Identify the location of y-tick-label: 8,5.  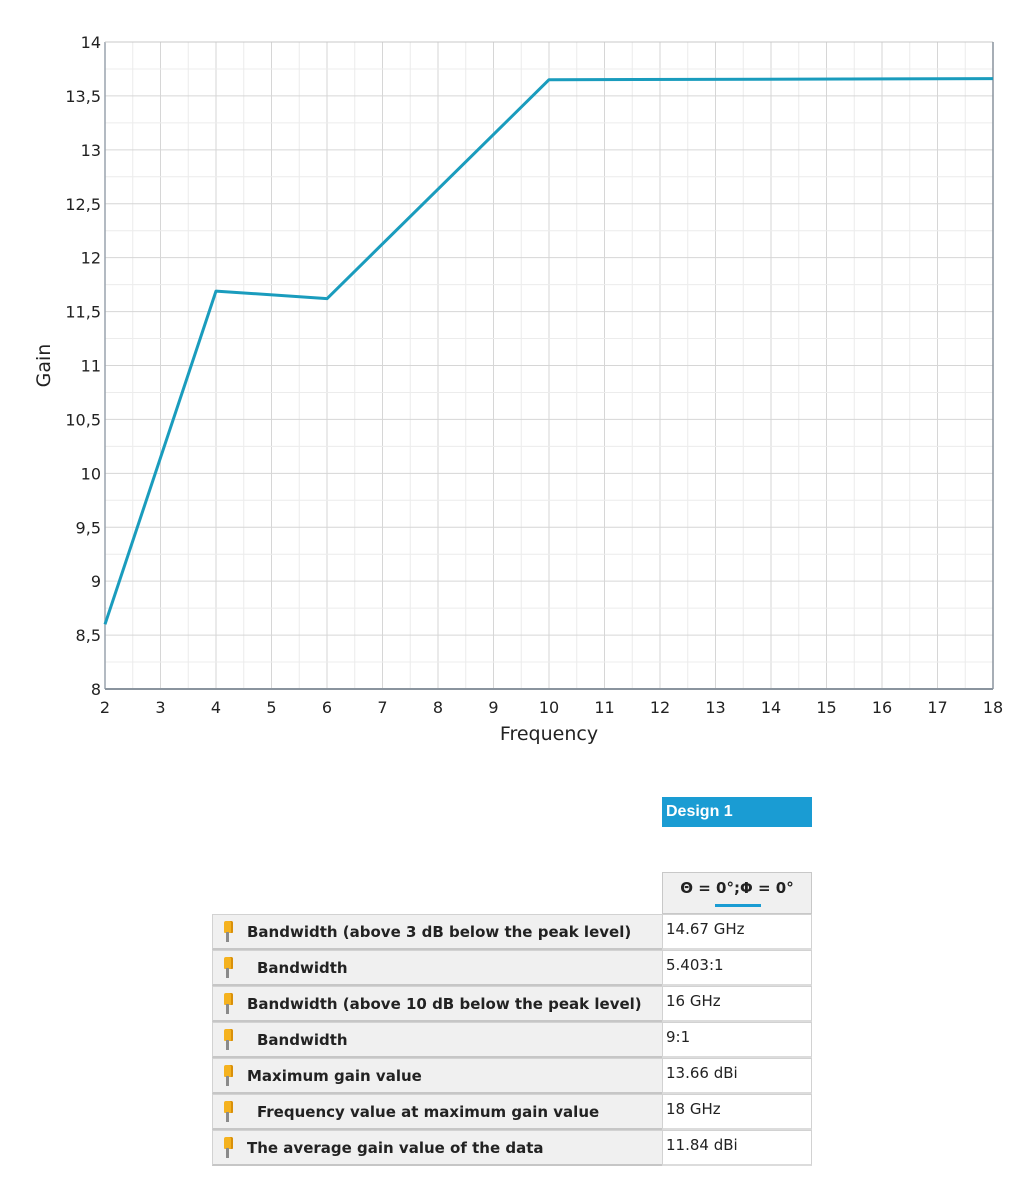
(88, 635).